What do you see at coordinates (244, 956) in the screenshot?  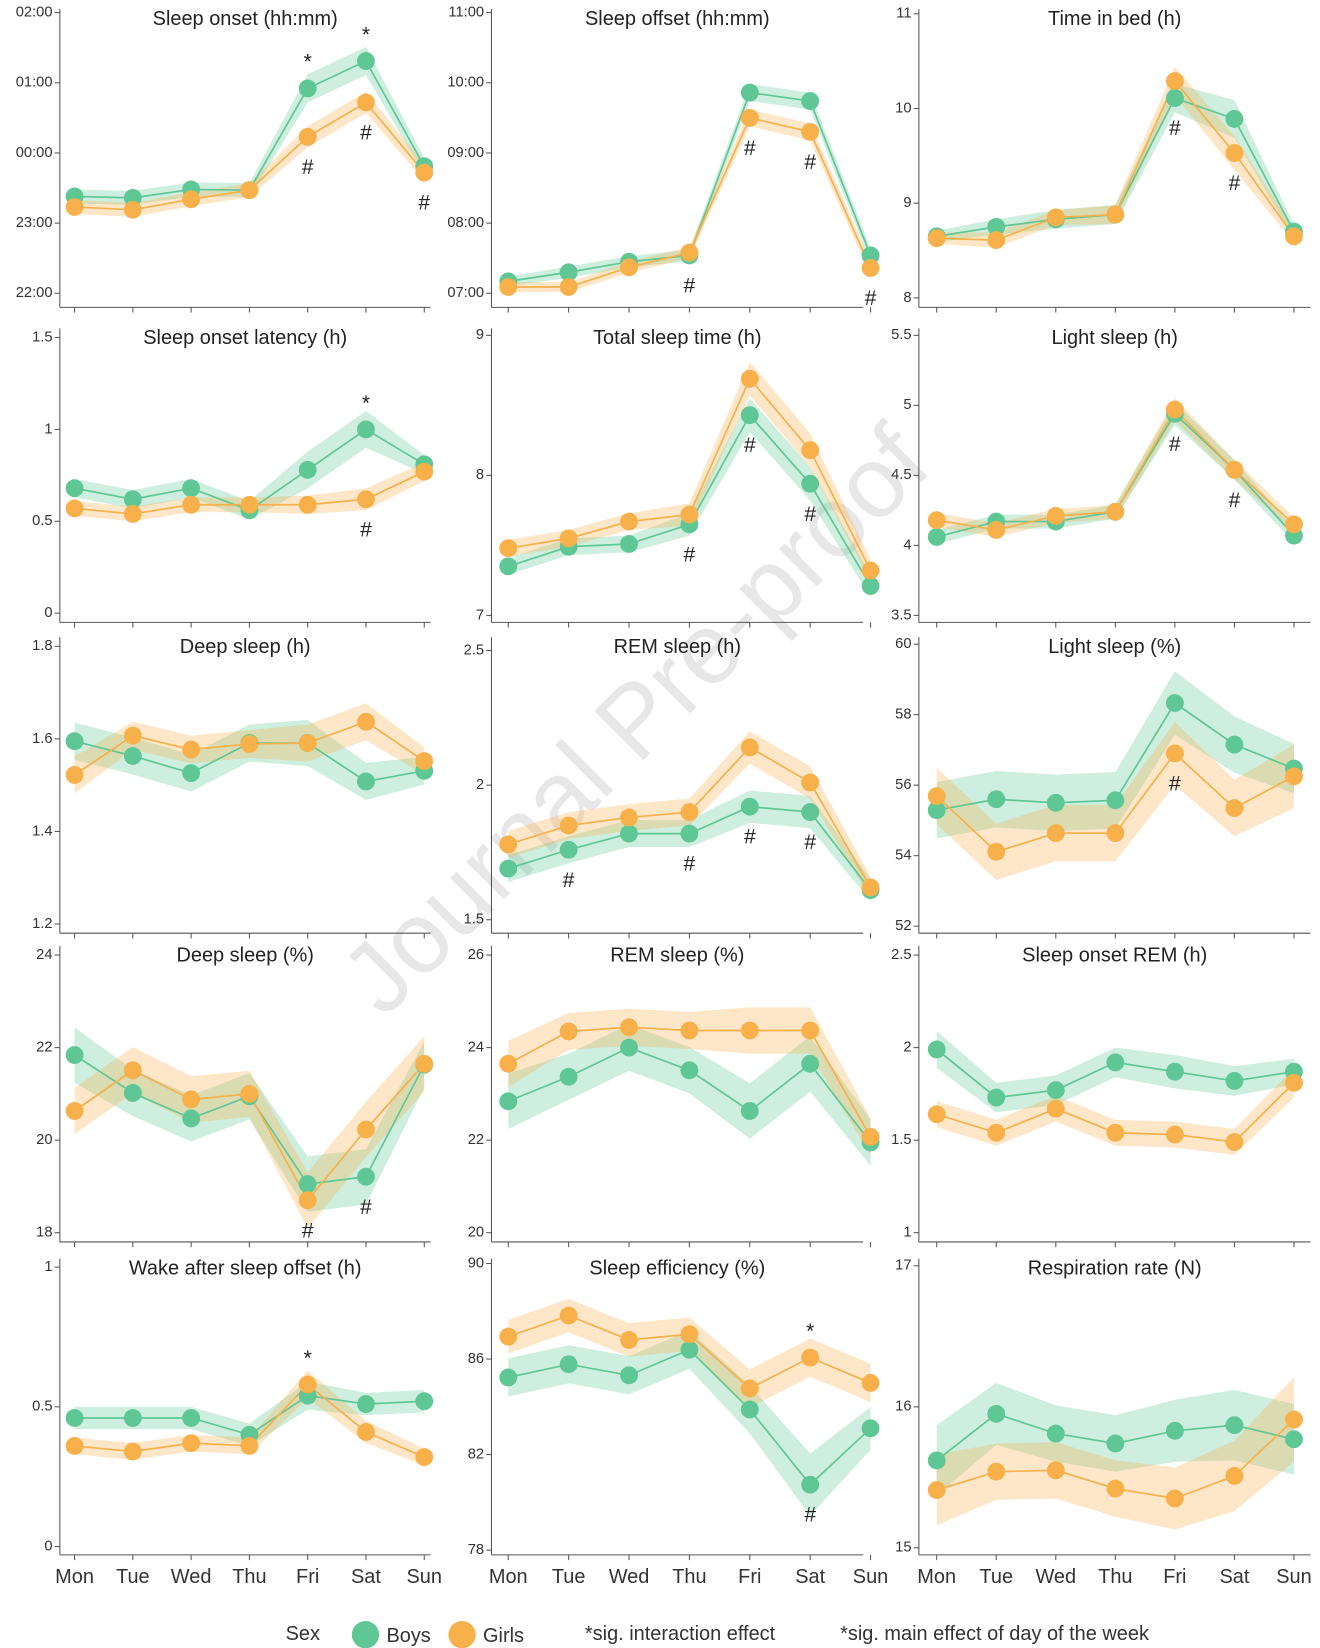 I see `panel-title: Deep sleep (%)` at bounding box center [244, 956].